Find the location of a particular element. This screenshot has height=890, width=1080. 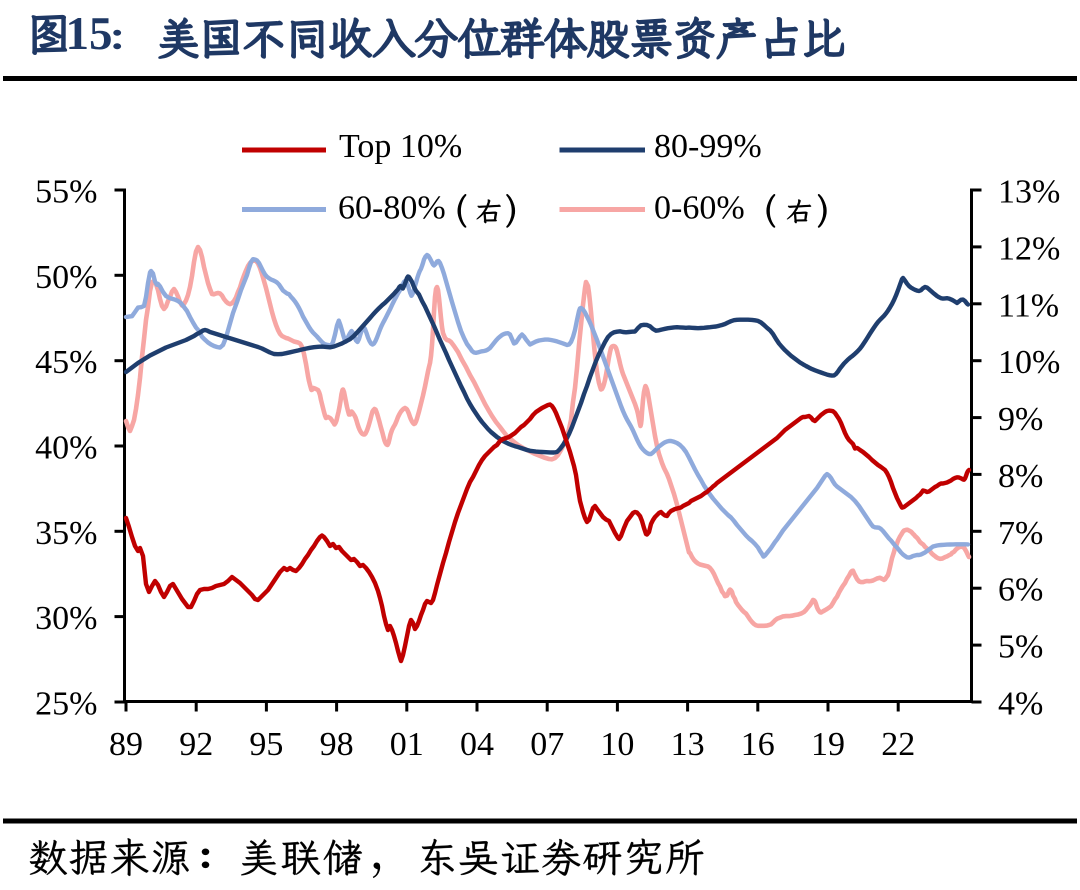

svg-text: 30% is located at coordinates (66, 618).